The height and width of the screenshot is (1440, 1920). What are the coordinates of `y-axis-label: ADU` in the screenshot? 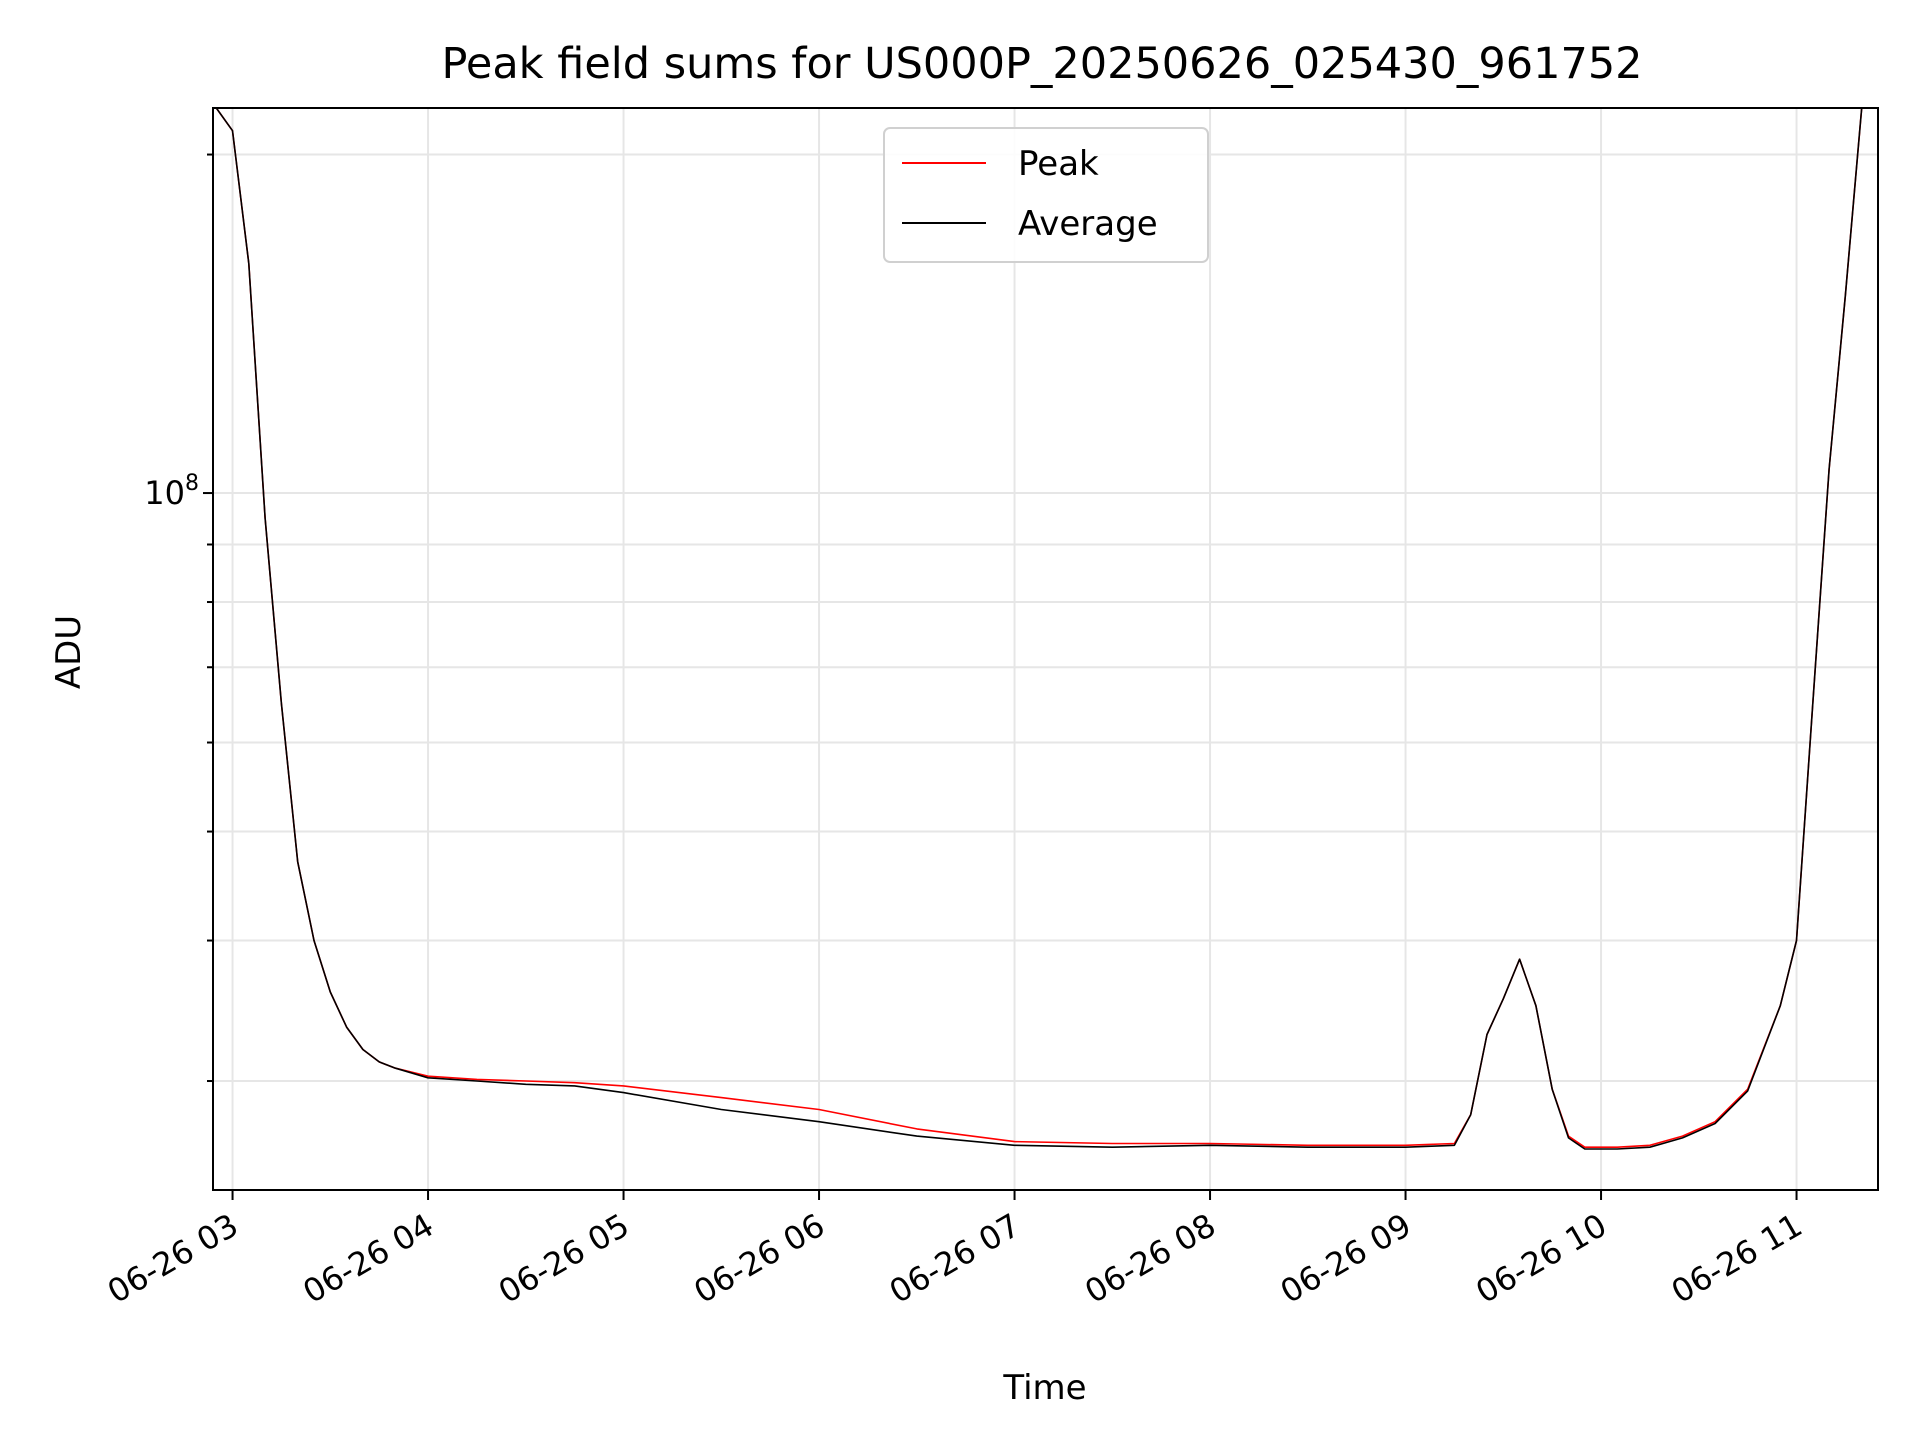 It's located at (69, 652).